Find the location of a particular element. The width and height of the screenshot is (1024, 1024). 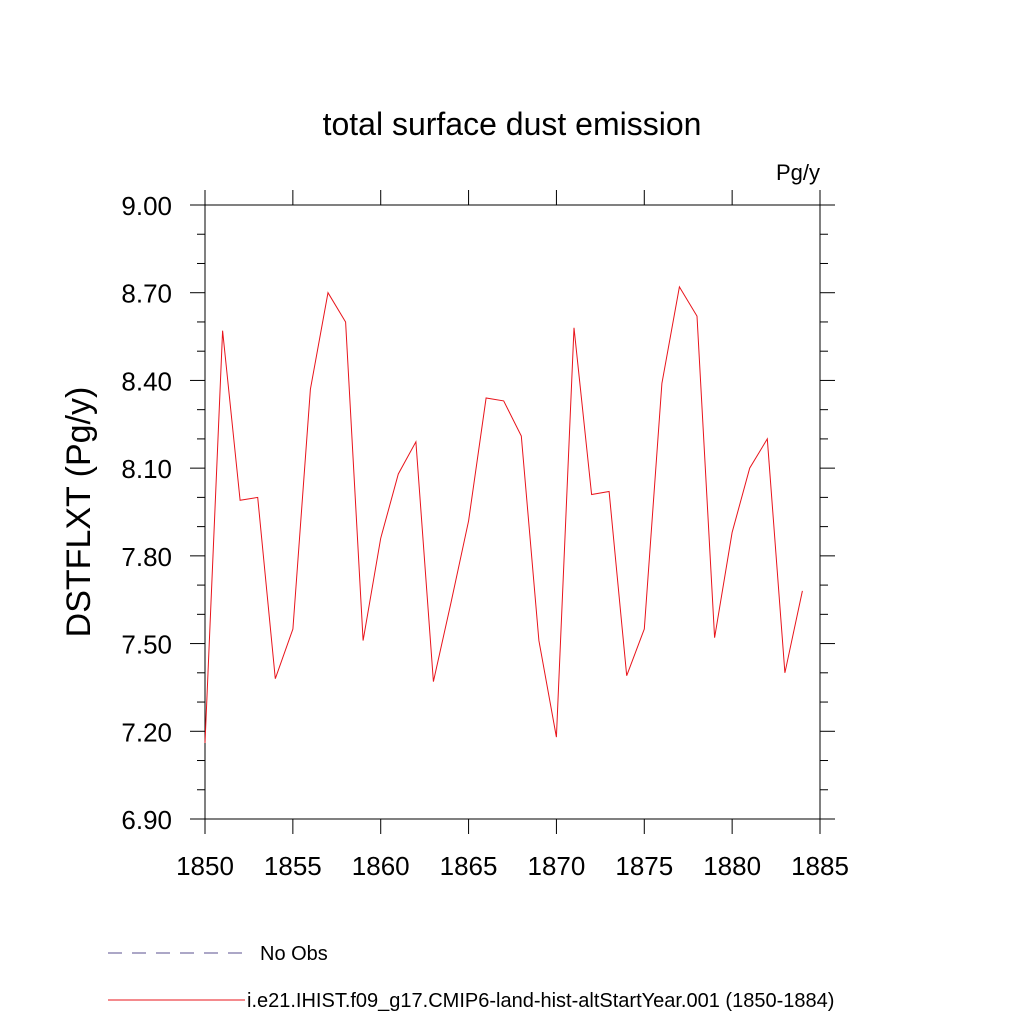

y-tick-label: 8.70 is located at coordinates (146, 294).